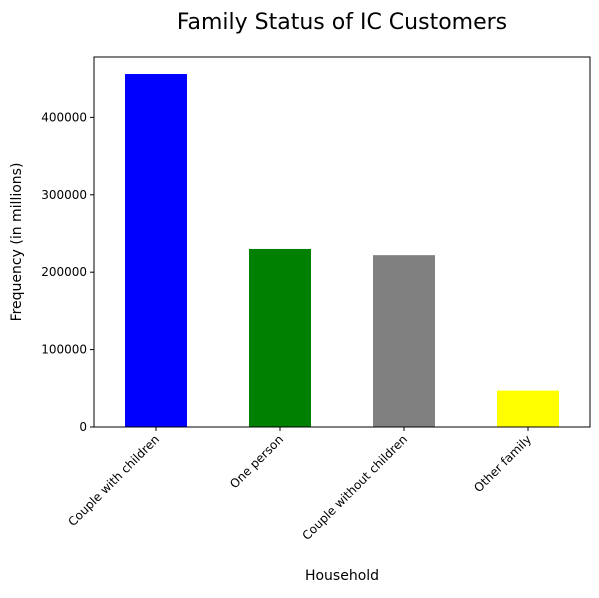  I want to click on y-axis-ticks: 0 100000 200000 300000 400000, so click(67, 272).